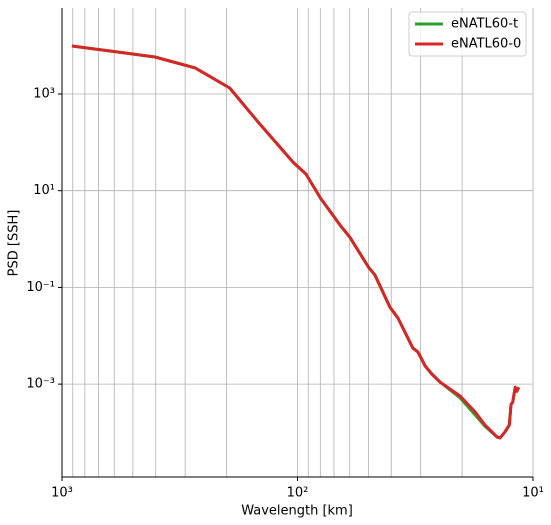 The image size is (551, 525). I want to click on x-axis-label: Wavelength [km], so click(297, 511).